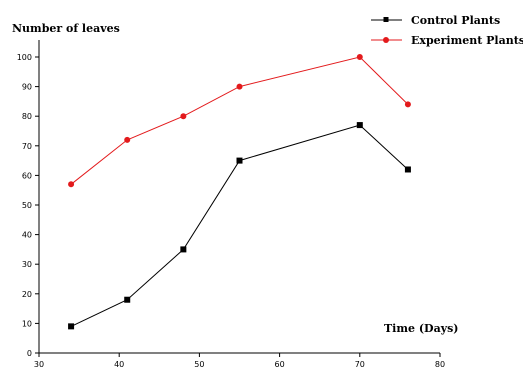 The width and height of the screenshot is (523, 370). What do you see at coordinates (27, 235) in the screenshot?
I see `y-tick-label: 40` at bounding box center [27, 235].